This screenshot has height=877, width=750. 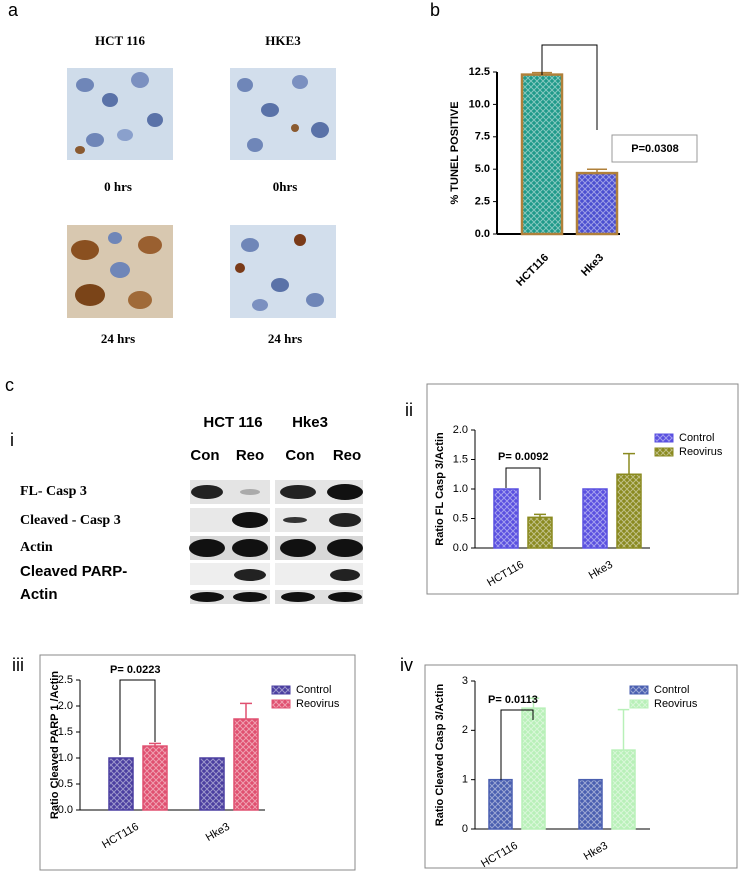 I want to click on panel-label: i, so click(x=12, y=440).